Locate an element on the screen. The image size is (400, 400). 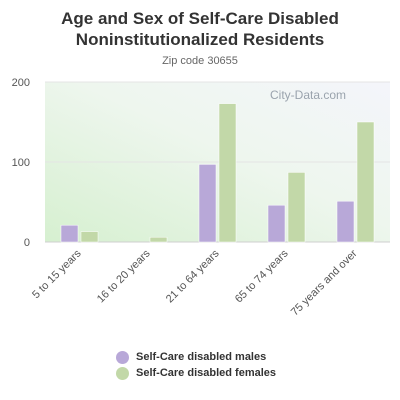
chart-title-line-1: Age and Sex of Self-Care Disabled is located at coordinates (200, 18).